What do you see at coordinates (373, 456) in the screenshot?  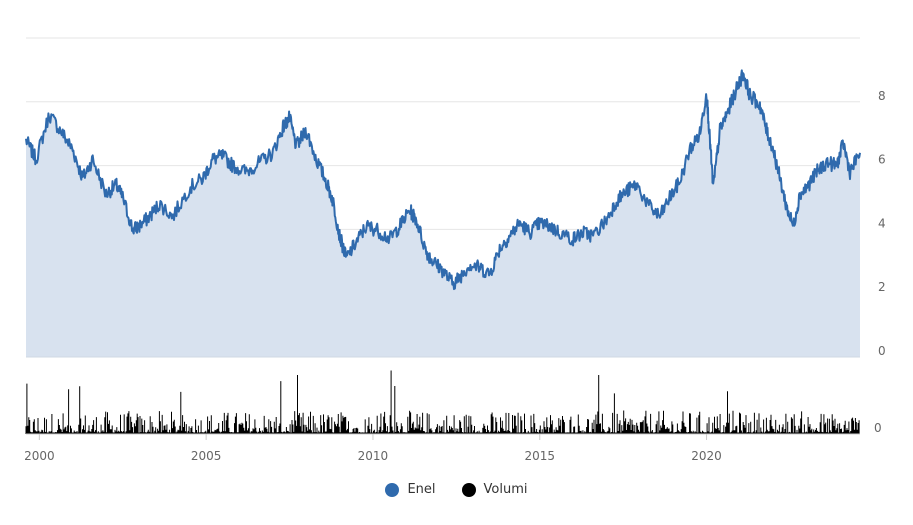 I see `x-tick-label: 2010` at bounding box center [373, 456].